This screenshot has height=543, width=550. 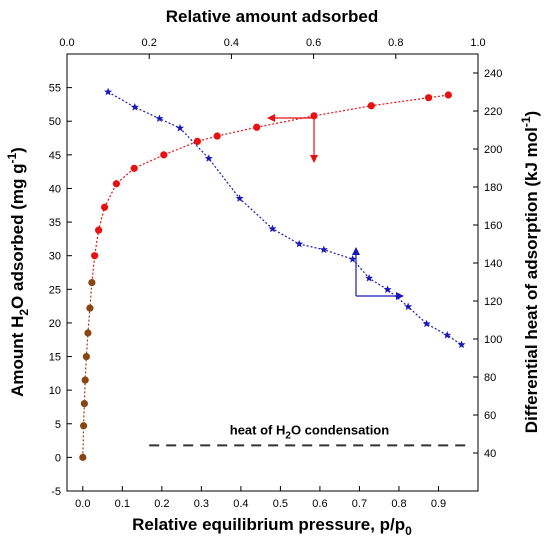 What do you see at coordinates (240, 504) in the screenshot?
I see `x-bottom-tick-label: 0.4` at bounding box center [240, 504].